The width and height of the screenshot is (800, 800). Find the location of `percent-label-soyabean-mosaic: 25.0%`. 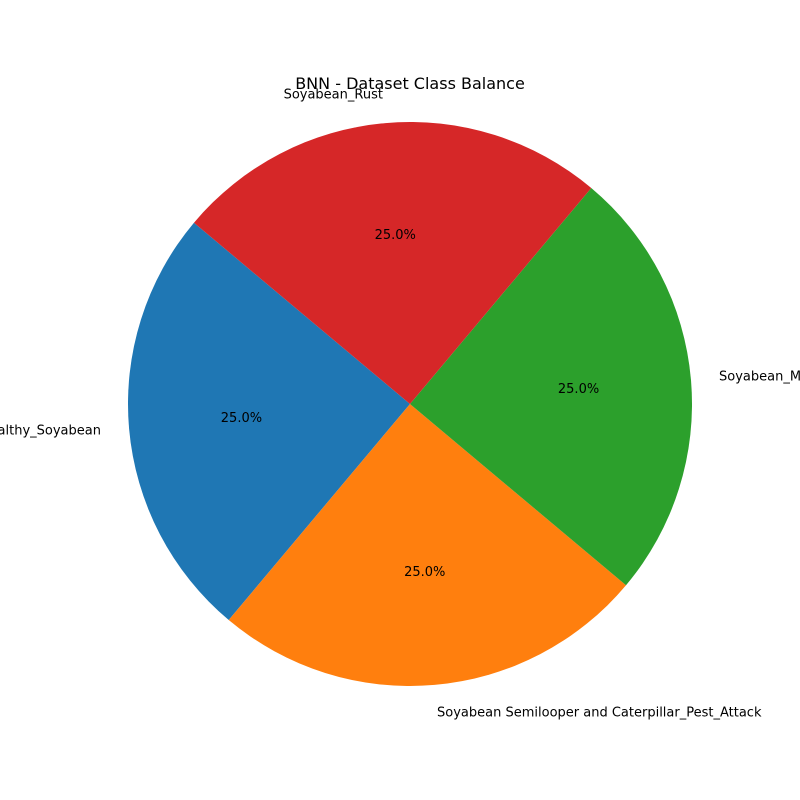

percent-label-soyabean-mosaic: 25.0% is located at coordinates (578, 389).